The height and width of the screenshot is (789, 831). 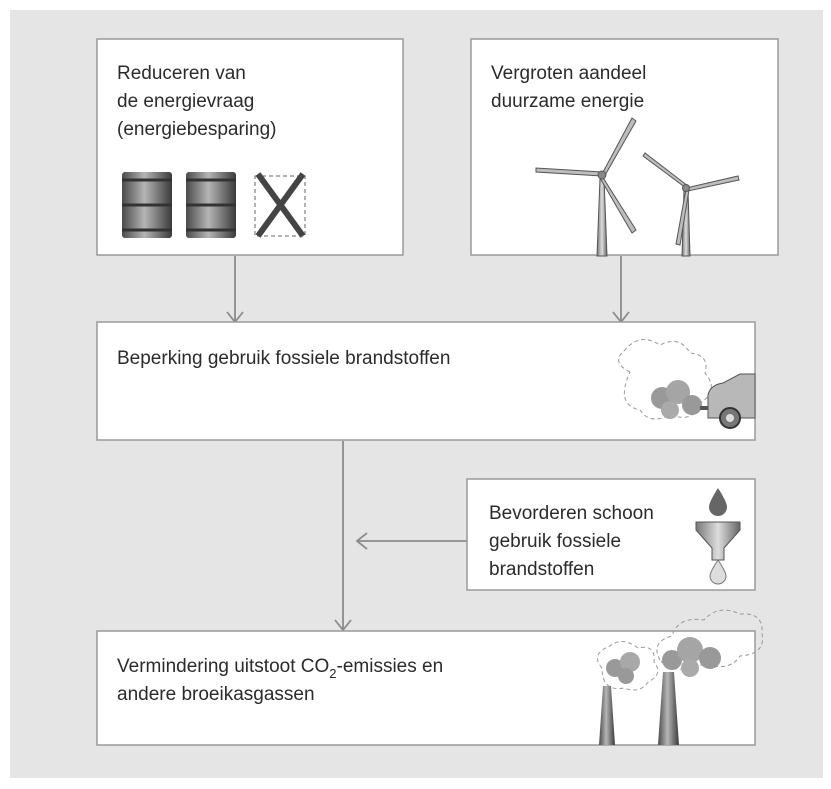 I want to click on box-text: duurzame energie, so click(x=567, y=101).